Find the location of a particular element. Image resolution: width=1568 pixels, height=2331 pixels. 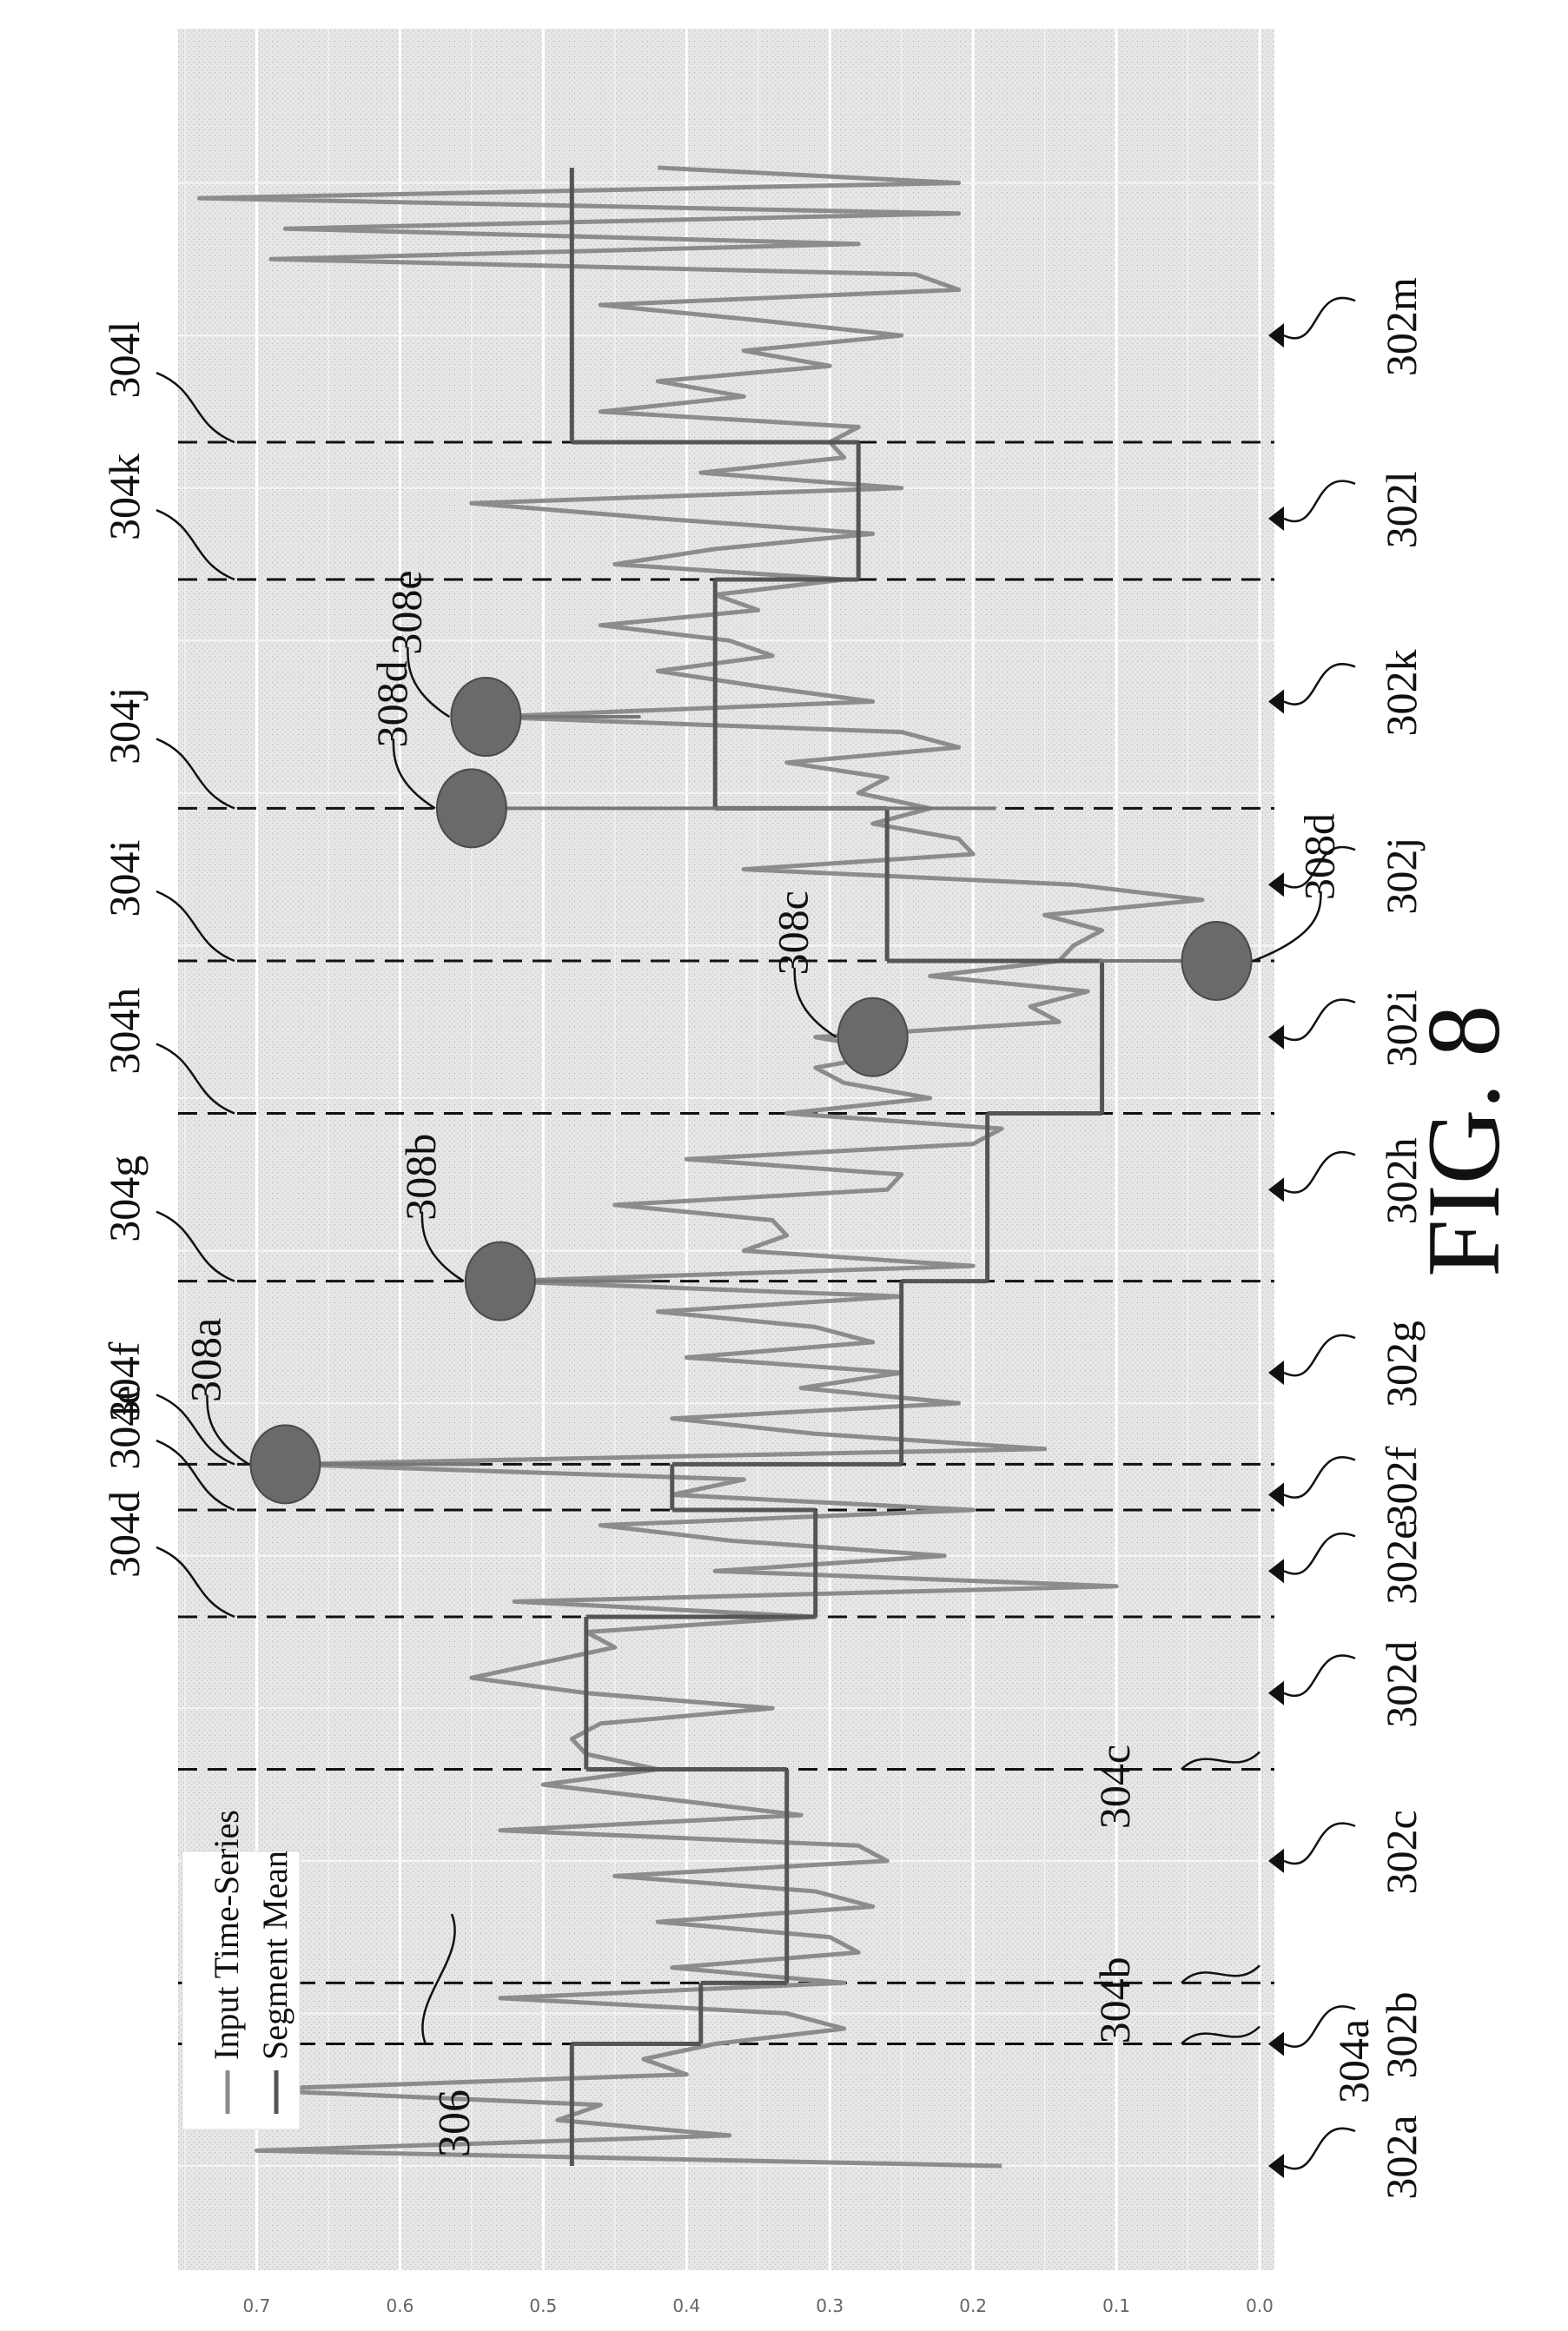

label-304: 304g is located at coordinates (124, 1199).